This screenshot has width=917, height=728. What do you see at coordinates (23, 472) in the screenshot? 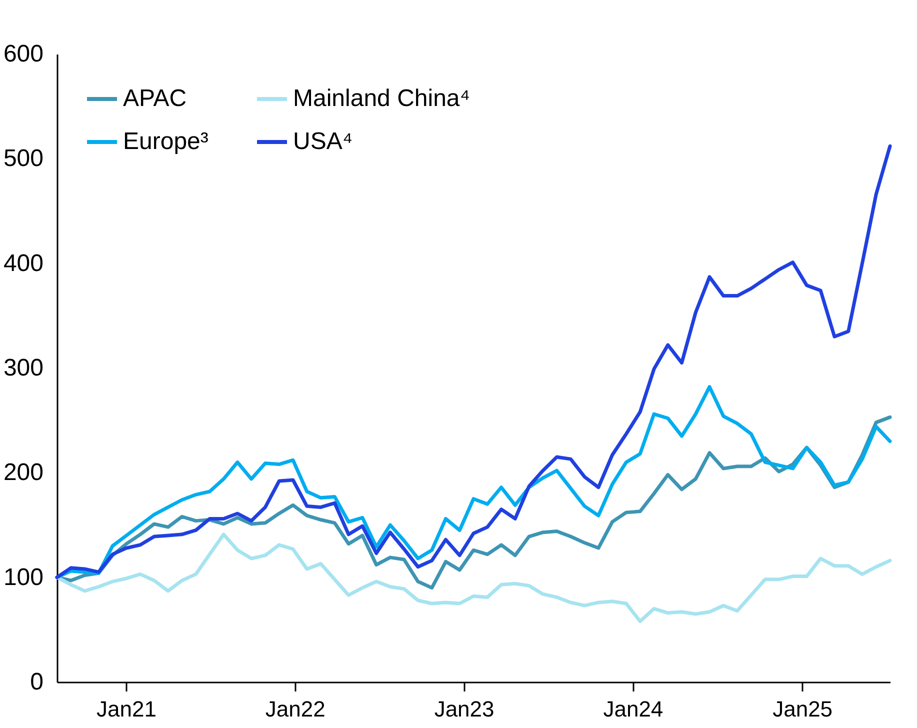
I see `y-tick-label: 200` at bounding box center [23, 472].